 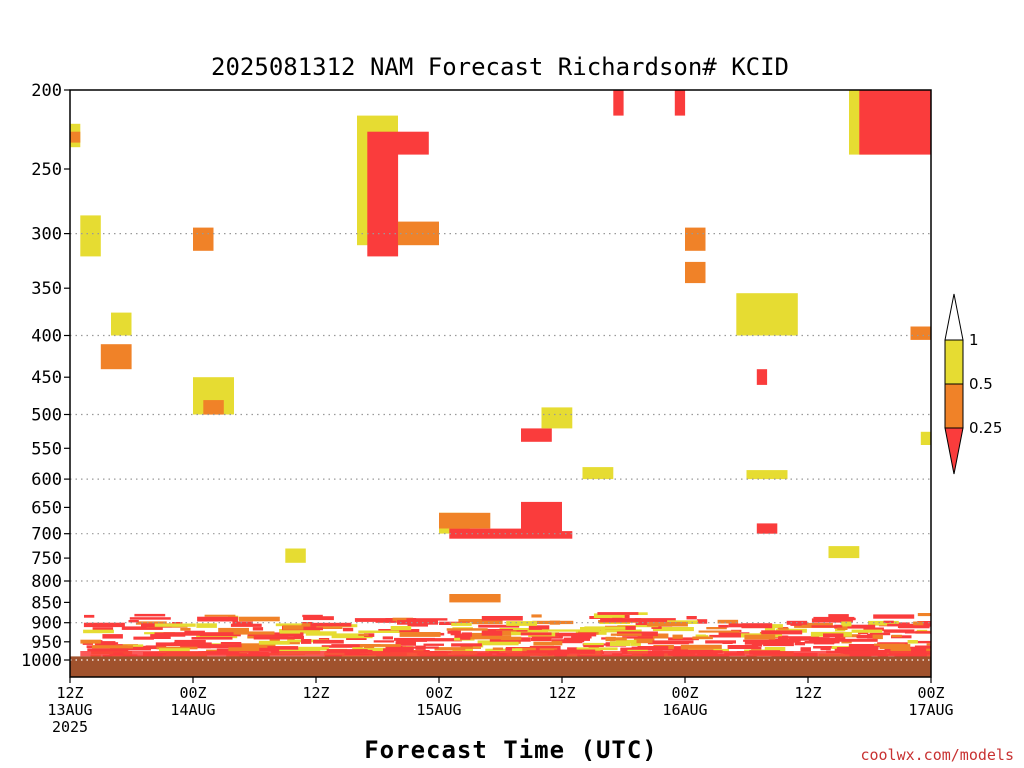 I want to click on ground-below-surface, so click(x=500, y=666).